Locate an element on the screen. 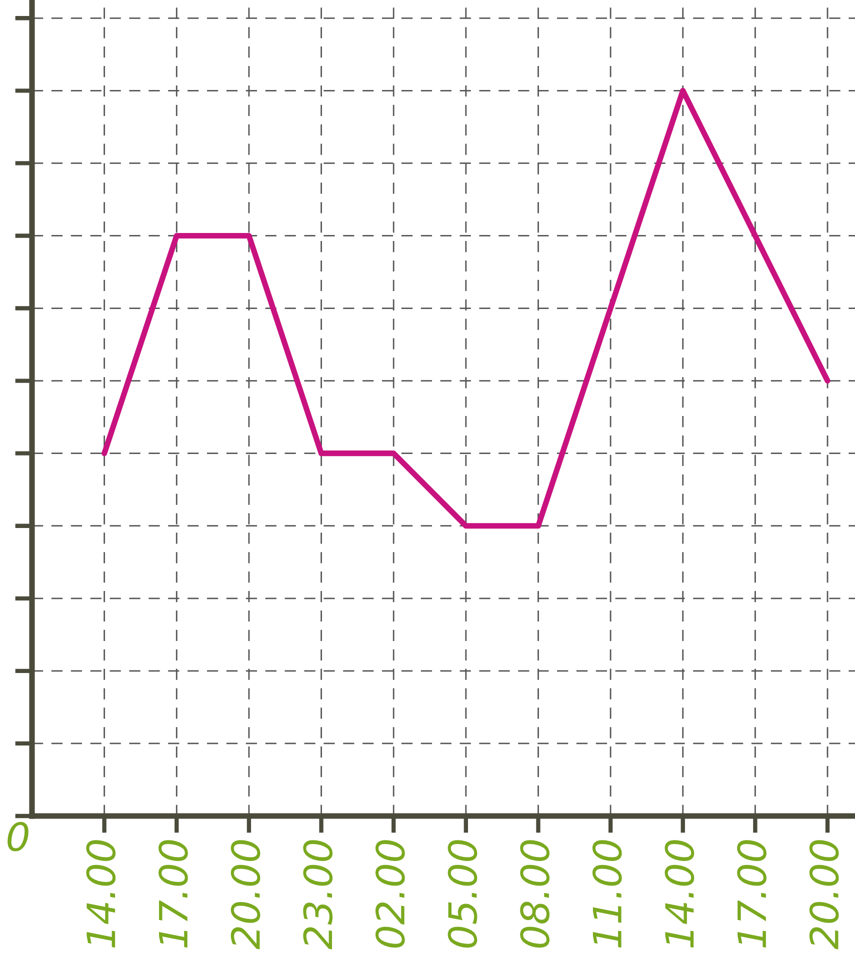  x-tick-label: 05.00 is located at coordinates (463, 894).